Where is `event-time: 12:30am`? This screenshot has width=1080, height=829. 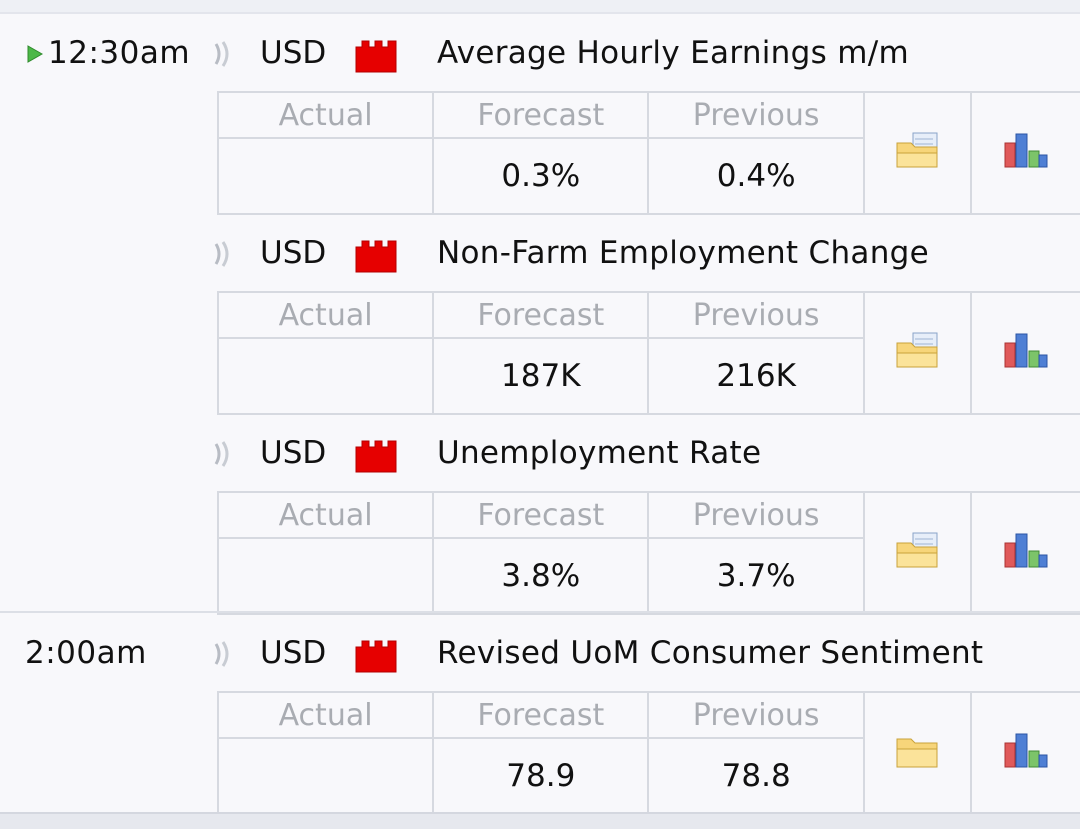 event-time: 12:30am is located at coordinates (119, 53).